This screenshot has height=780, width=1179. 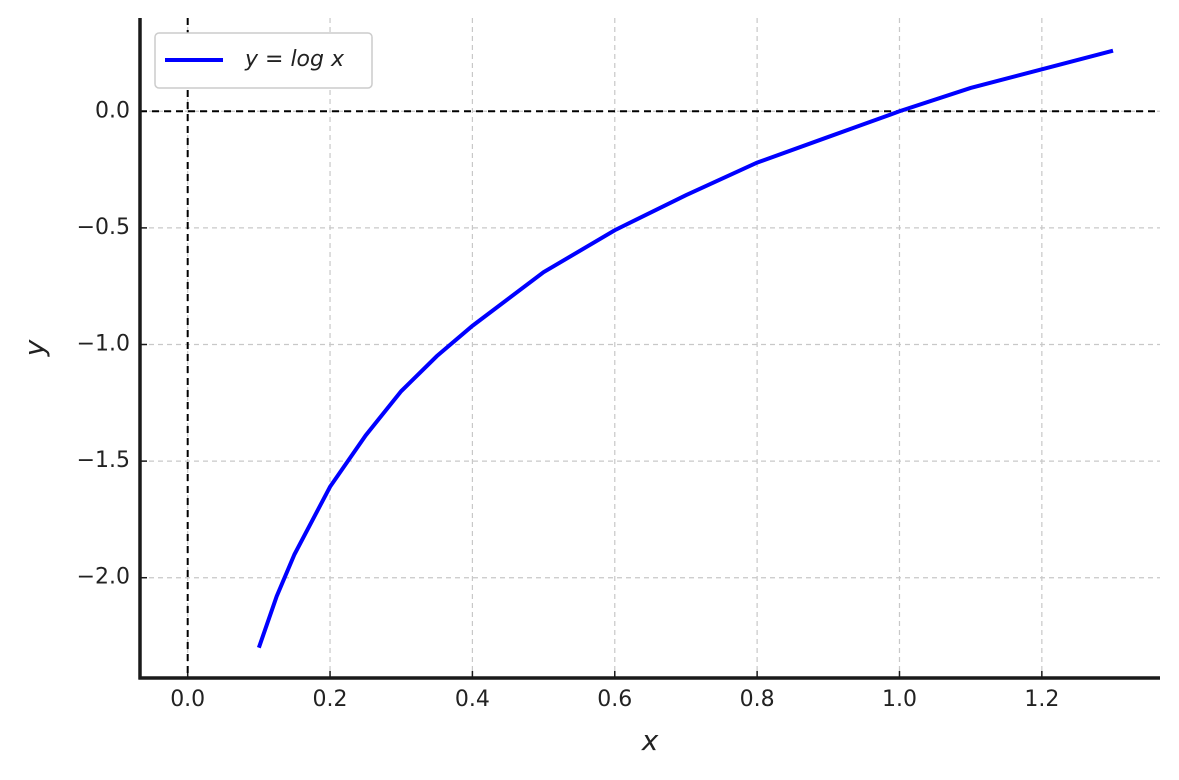 I want to click on legend: y = log x, so click(x=263, y=60).